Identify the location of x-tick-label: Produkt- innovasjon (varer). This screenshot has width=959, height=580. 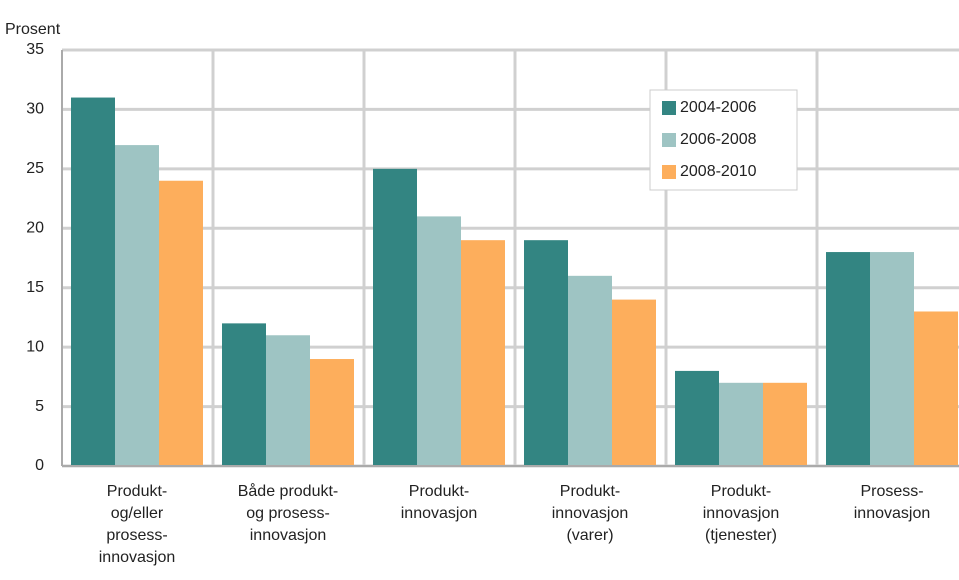
(590, 513).